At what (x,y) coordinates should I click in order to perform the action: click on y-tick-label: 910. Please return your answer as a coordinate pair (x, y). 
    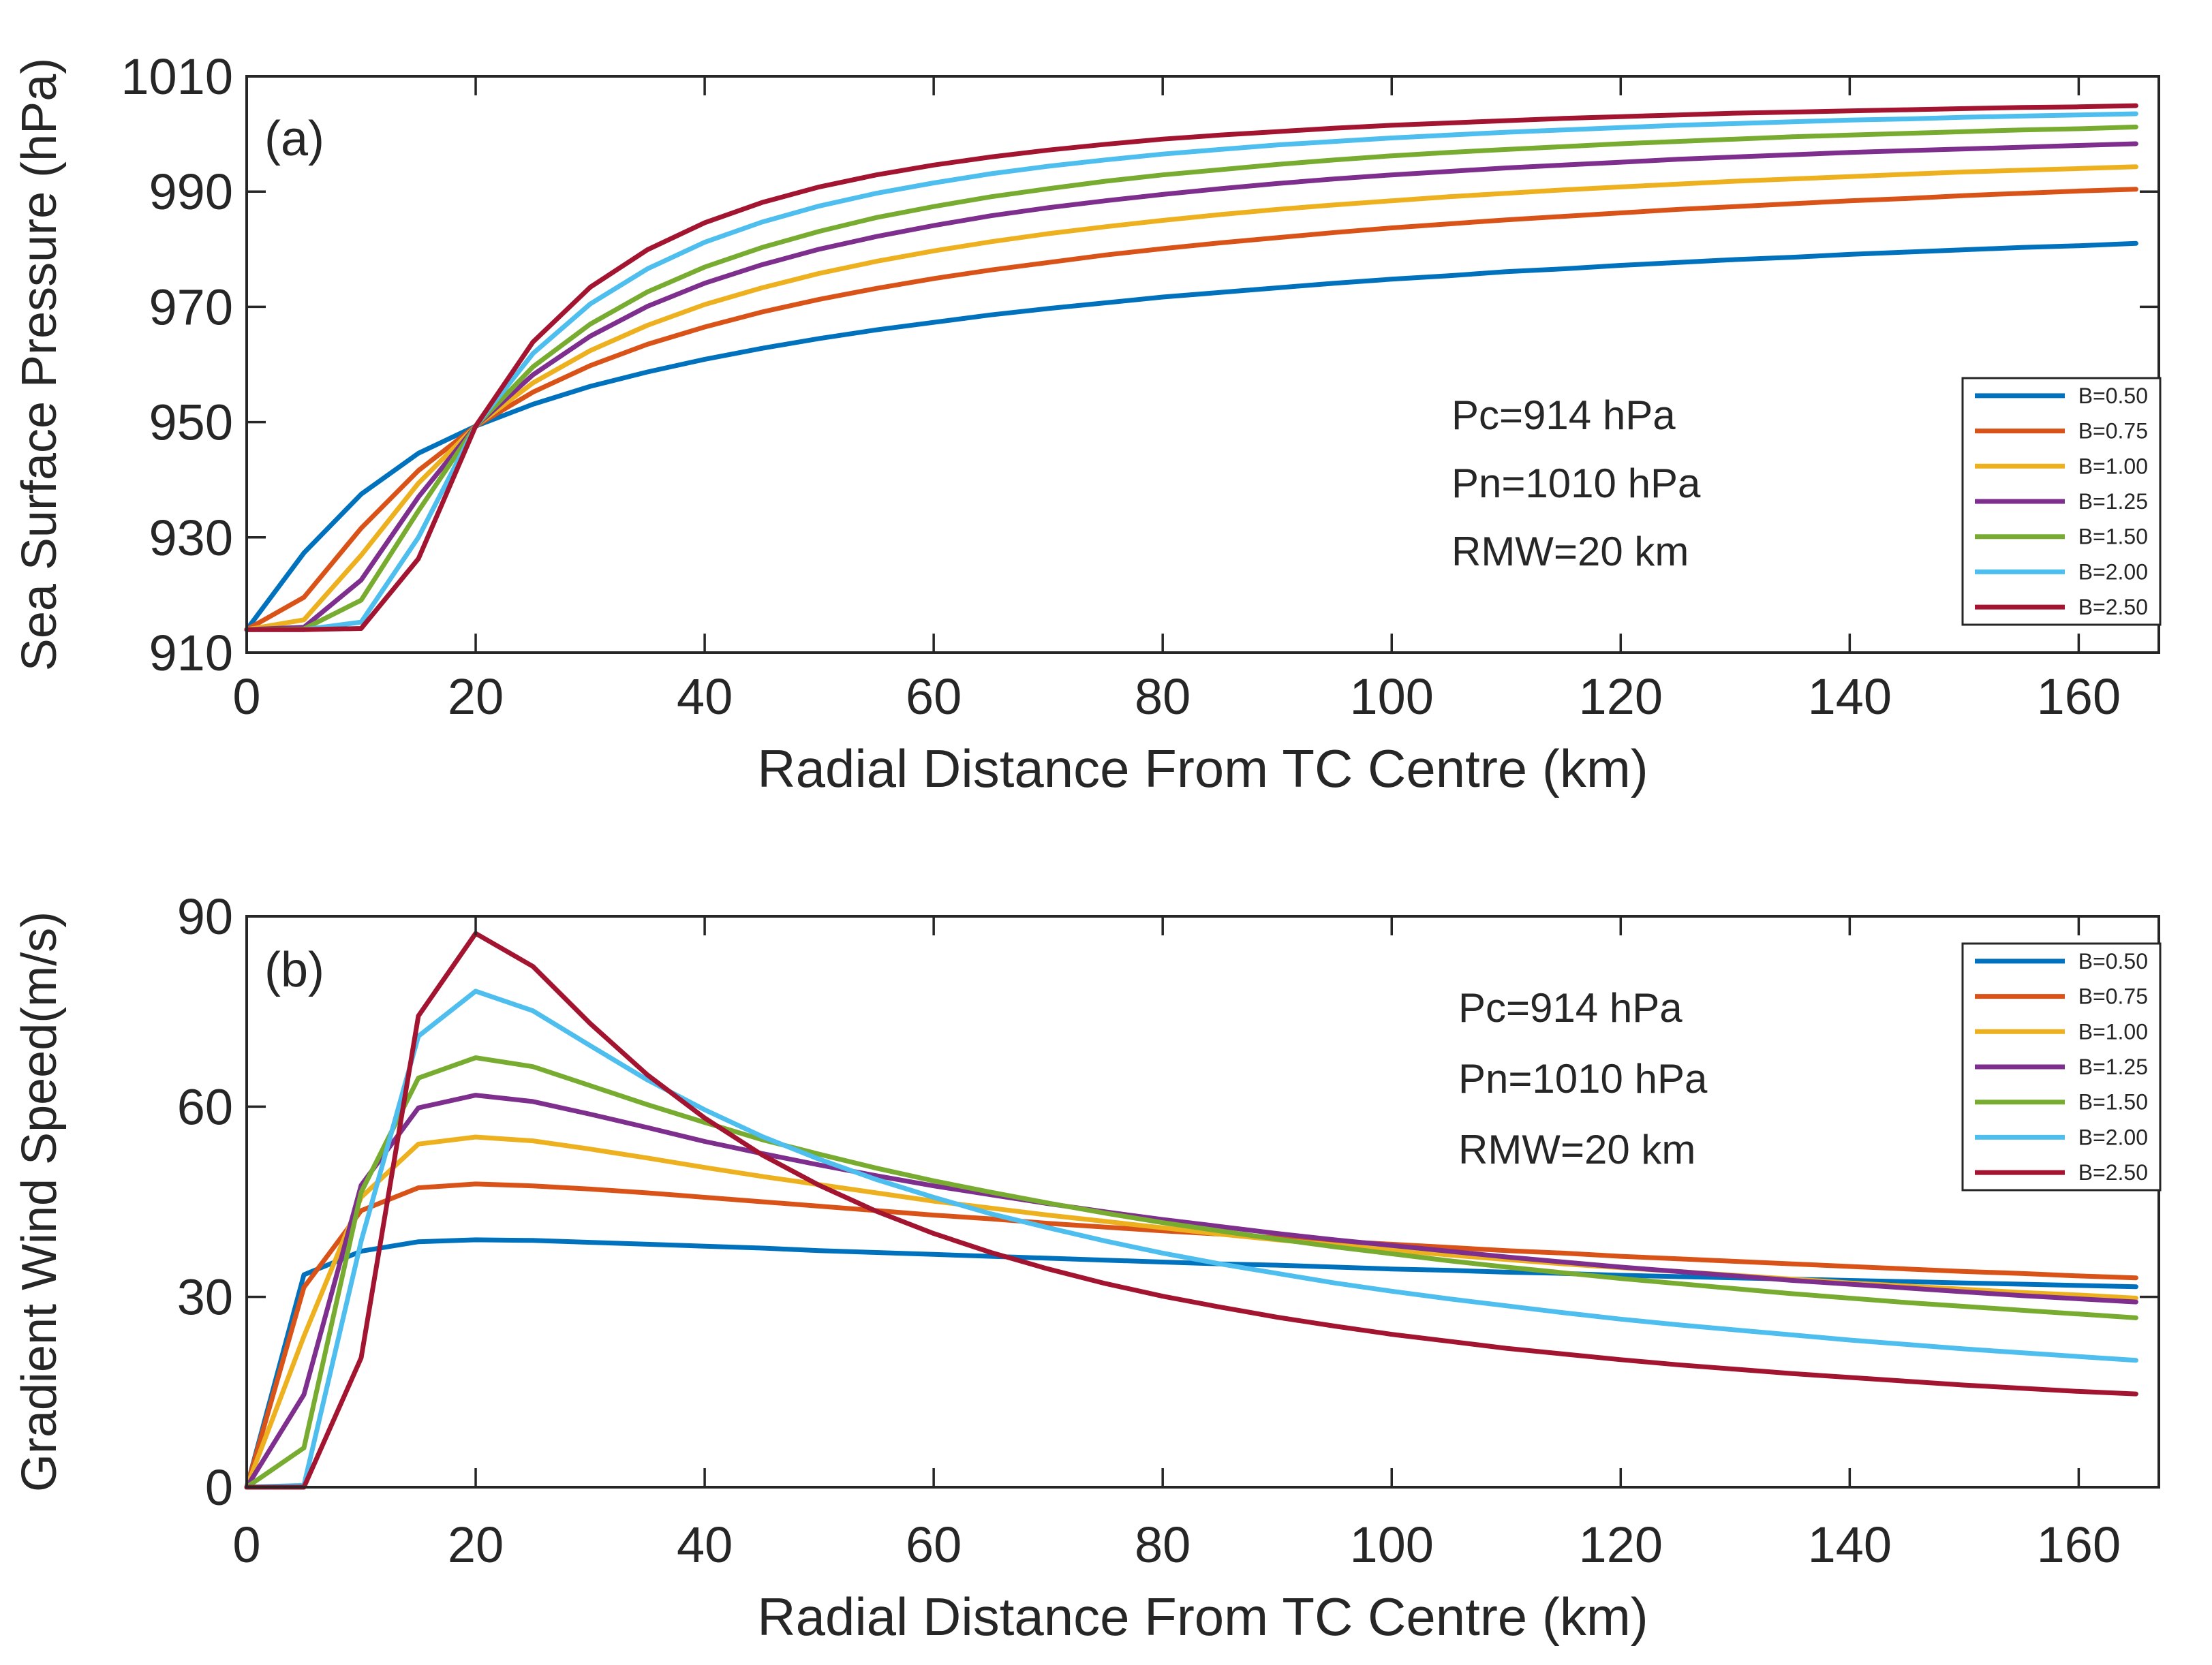
    Looking at the image, I should click on (191, 653).